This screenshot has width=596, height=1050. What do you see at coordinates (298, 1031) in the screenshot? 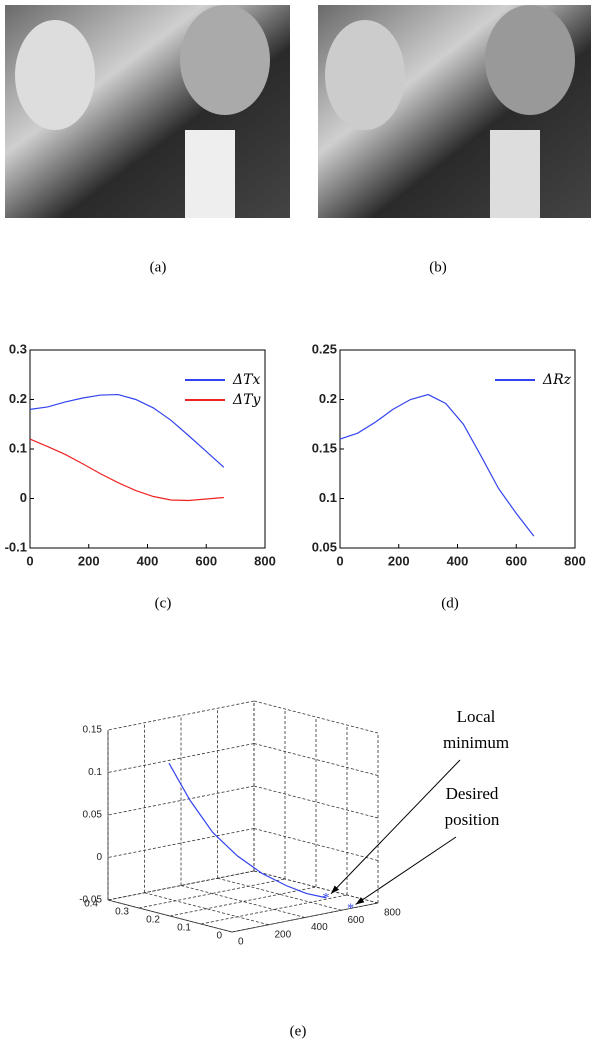
I see `caption: (e)` at bounding box center [298, 1031].